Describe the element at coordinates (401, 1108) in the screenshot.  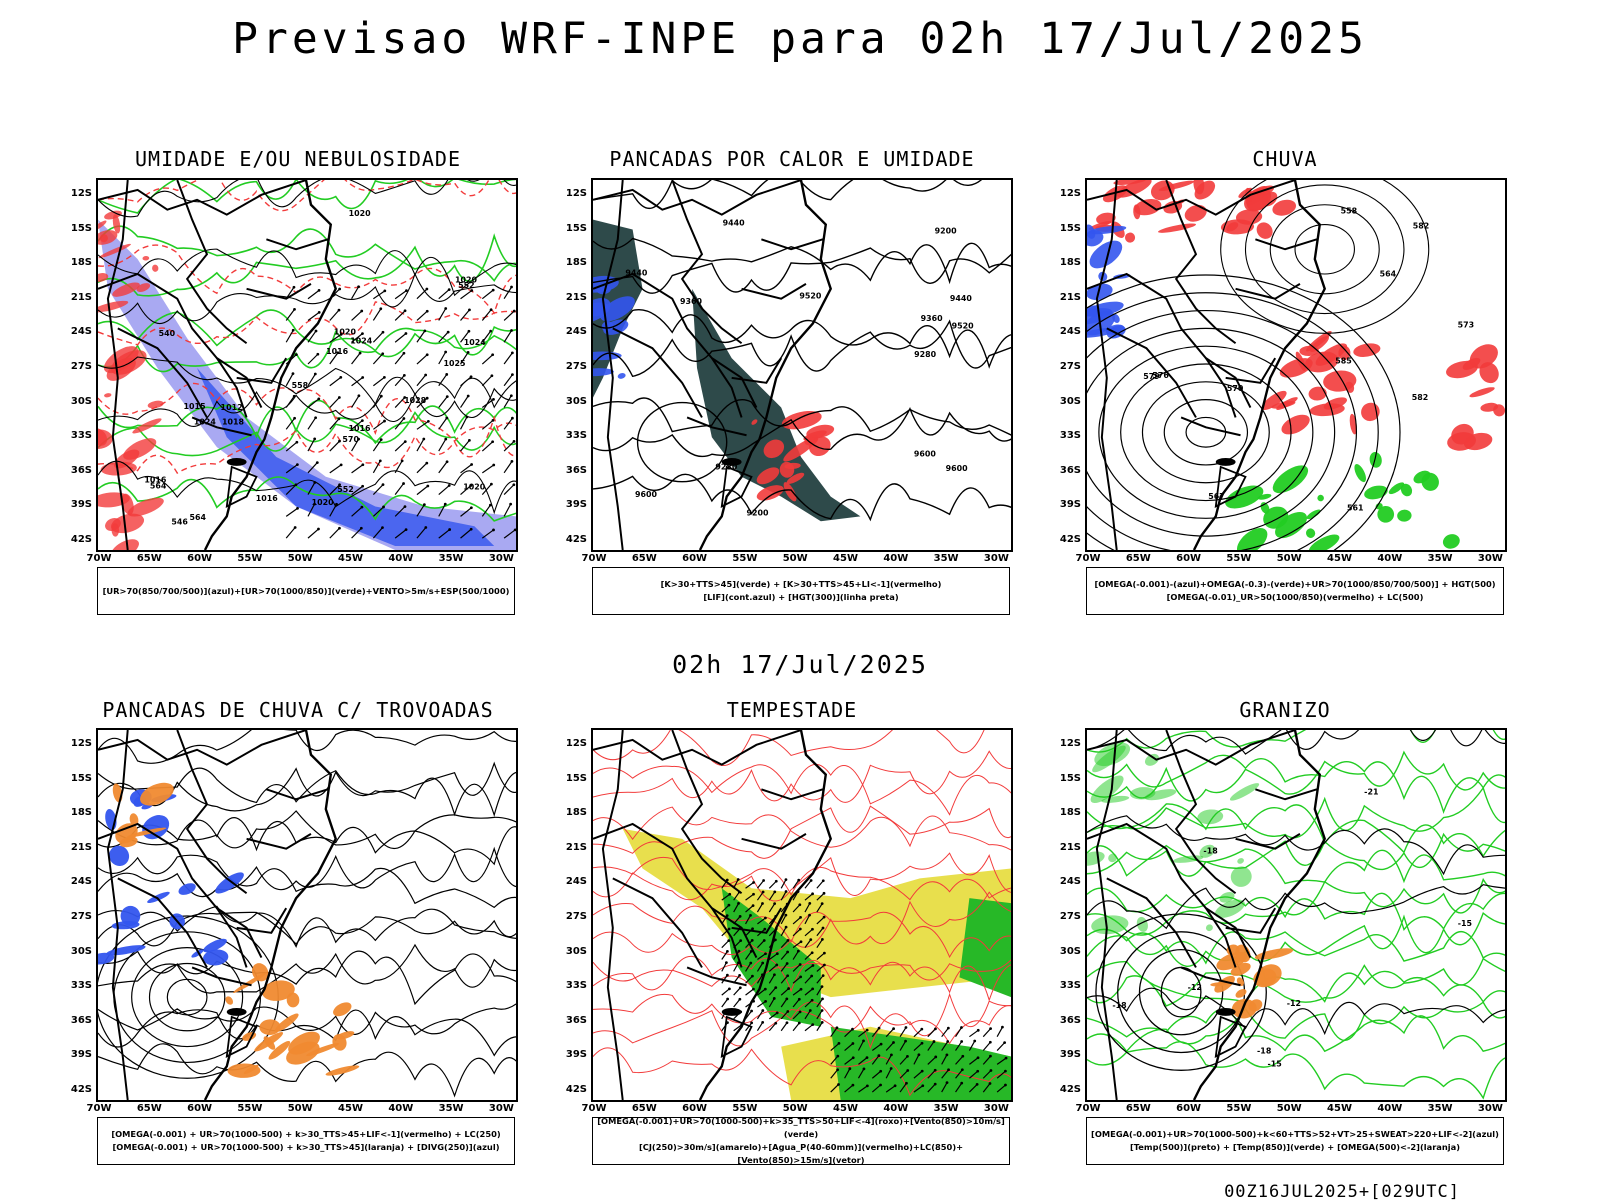
I see `lon-label: 40W` at that location.